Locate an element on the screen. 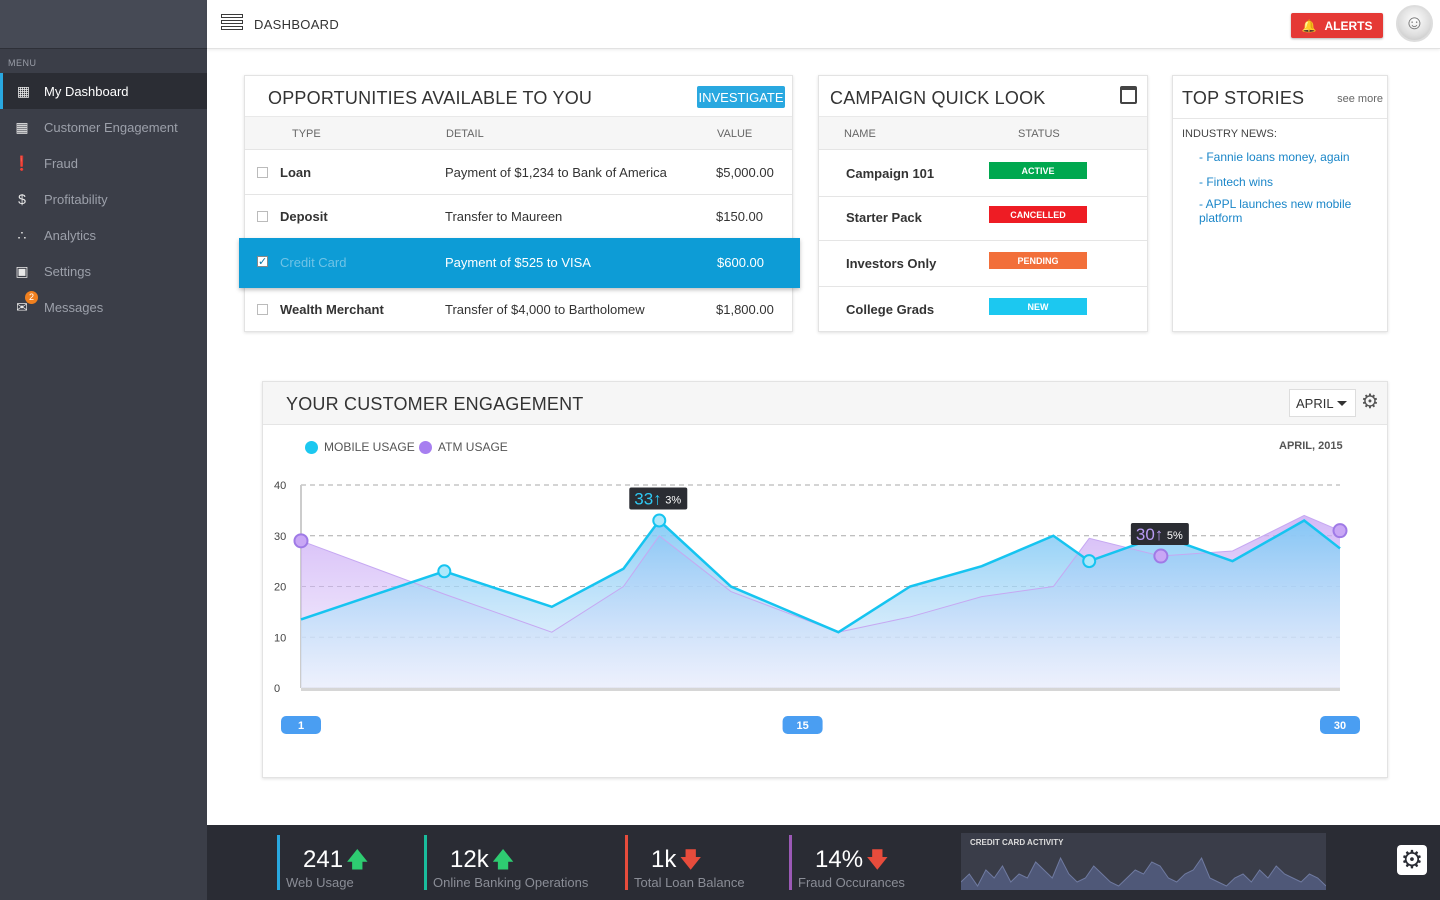 This screenshot has height=900, width=1440. legend-label: MOBILE USAGE is located at coordinates (369, 447).